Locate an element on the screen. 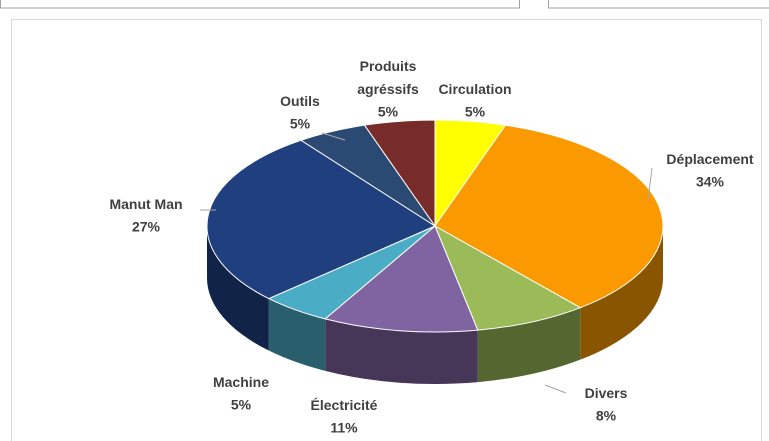  category-label: Déplacement is located at coordinates (709, 159).